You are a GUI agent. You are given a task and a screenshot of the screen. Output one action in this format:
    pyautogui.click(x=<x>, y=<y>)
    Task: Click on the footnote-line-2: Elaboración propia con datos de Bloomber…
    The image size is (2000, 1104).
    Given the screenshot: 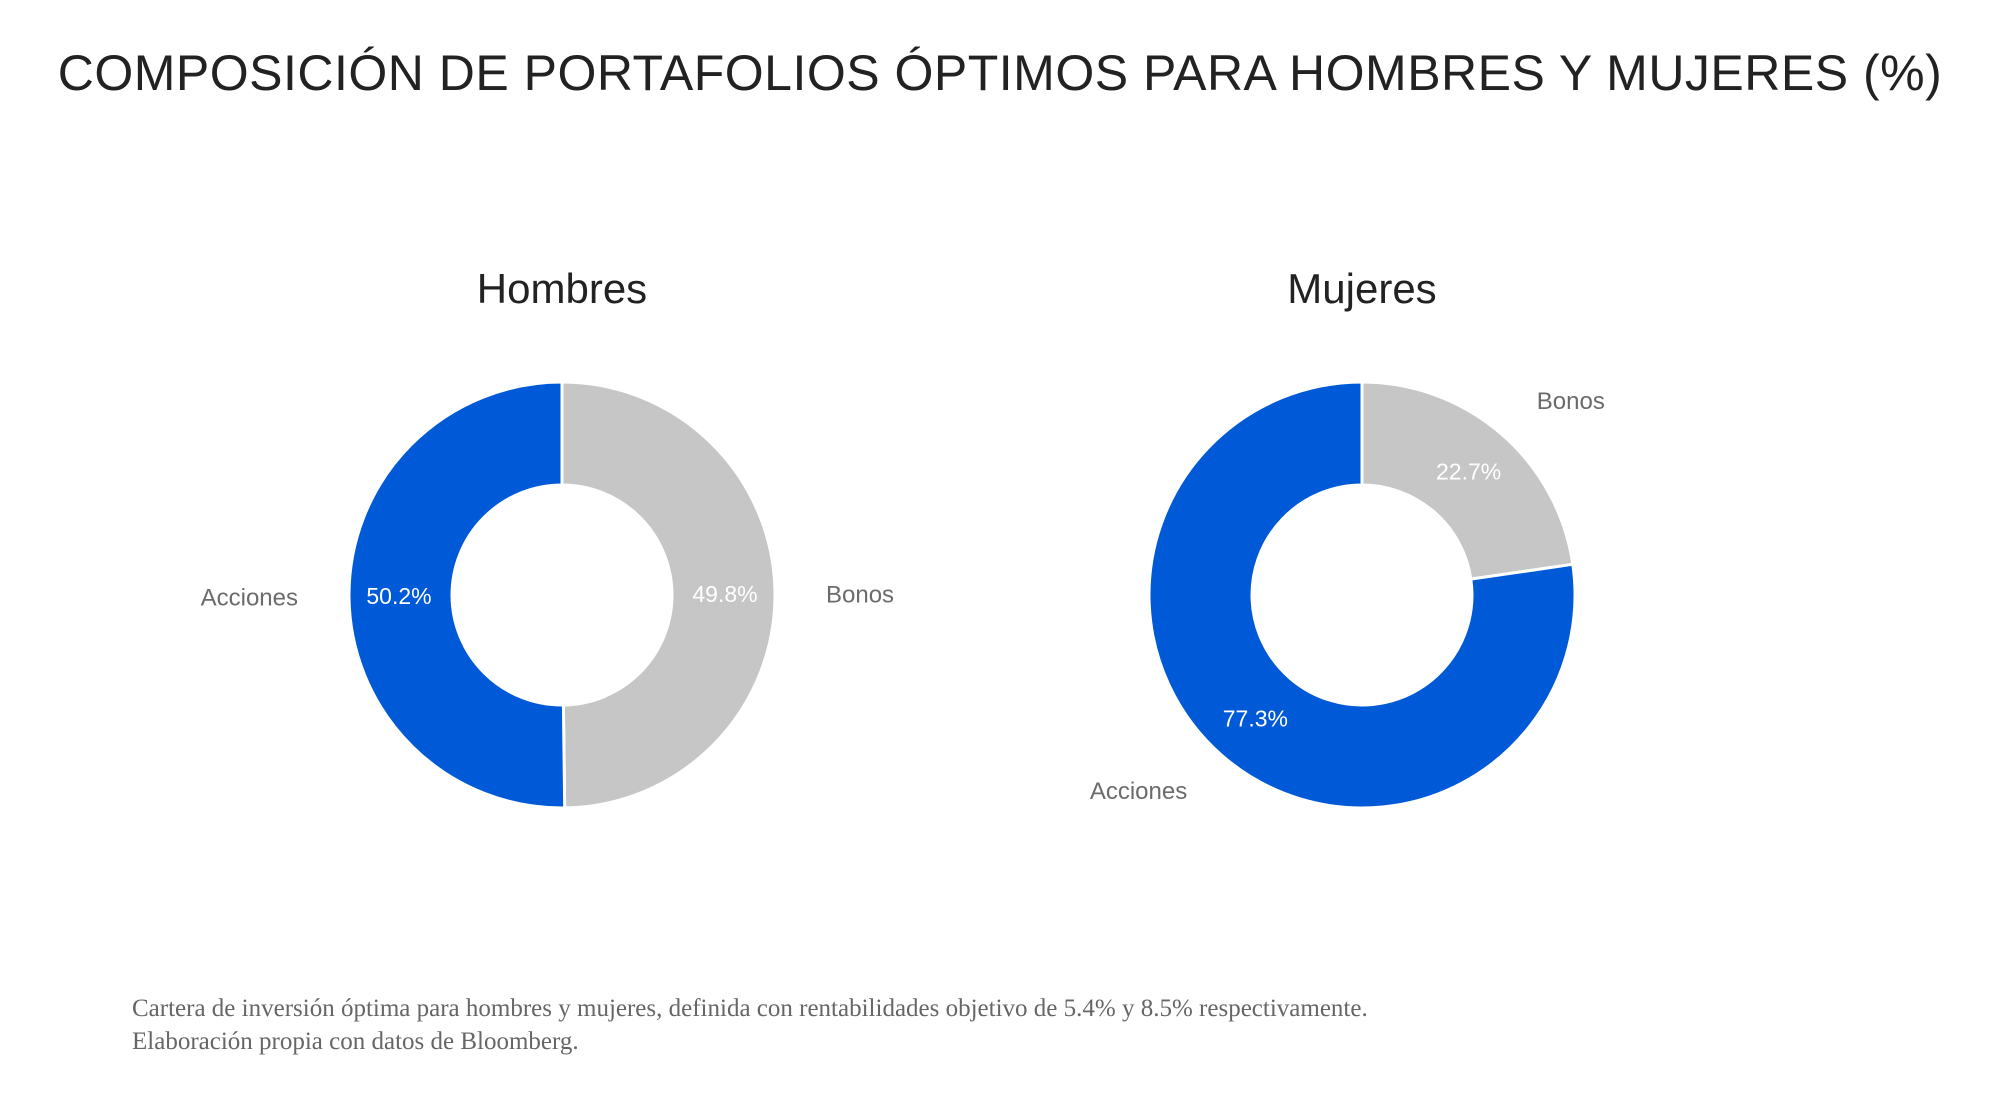 What is the action you would take?
    pyautogui.click(x=355, y=1041)
    